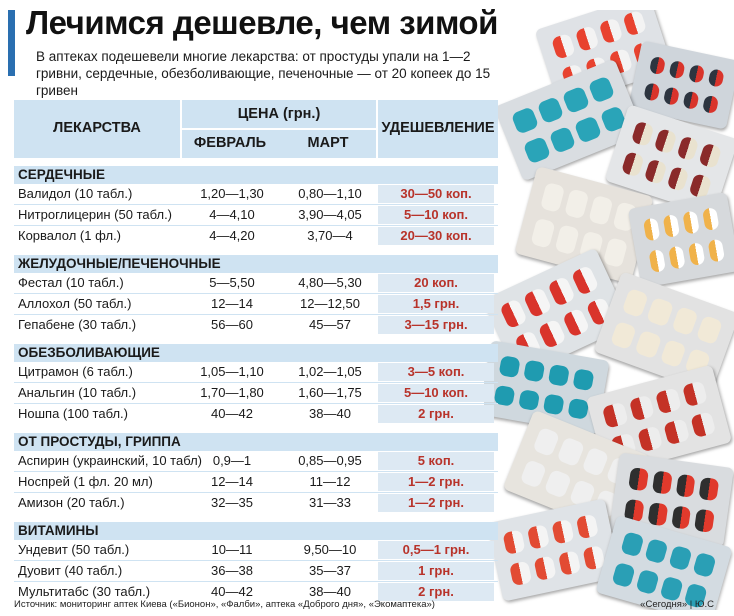 This screenshot has height=616, width=734. Describe the element at coordinates (330, 282) in the screenshot. I see `price-march: 4,80—5,30` at that location.